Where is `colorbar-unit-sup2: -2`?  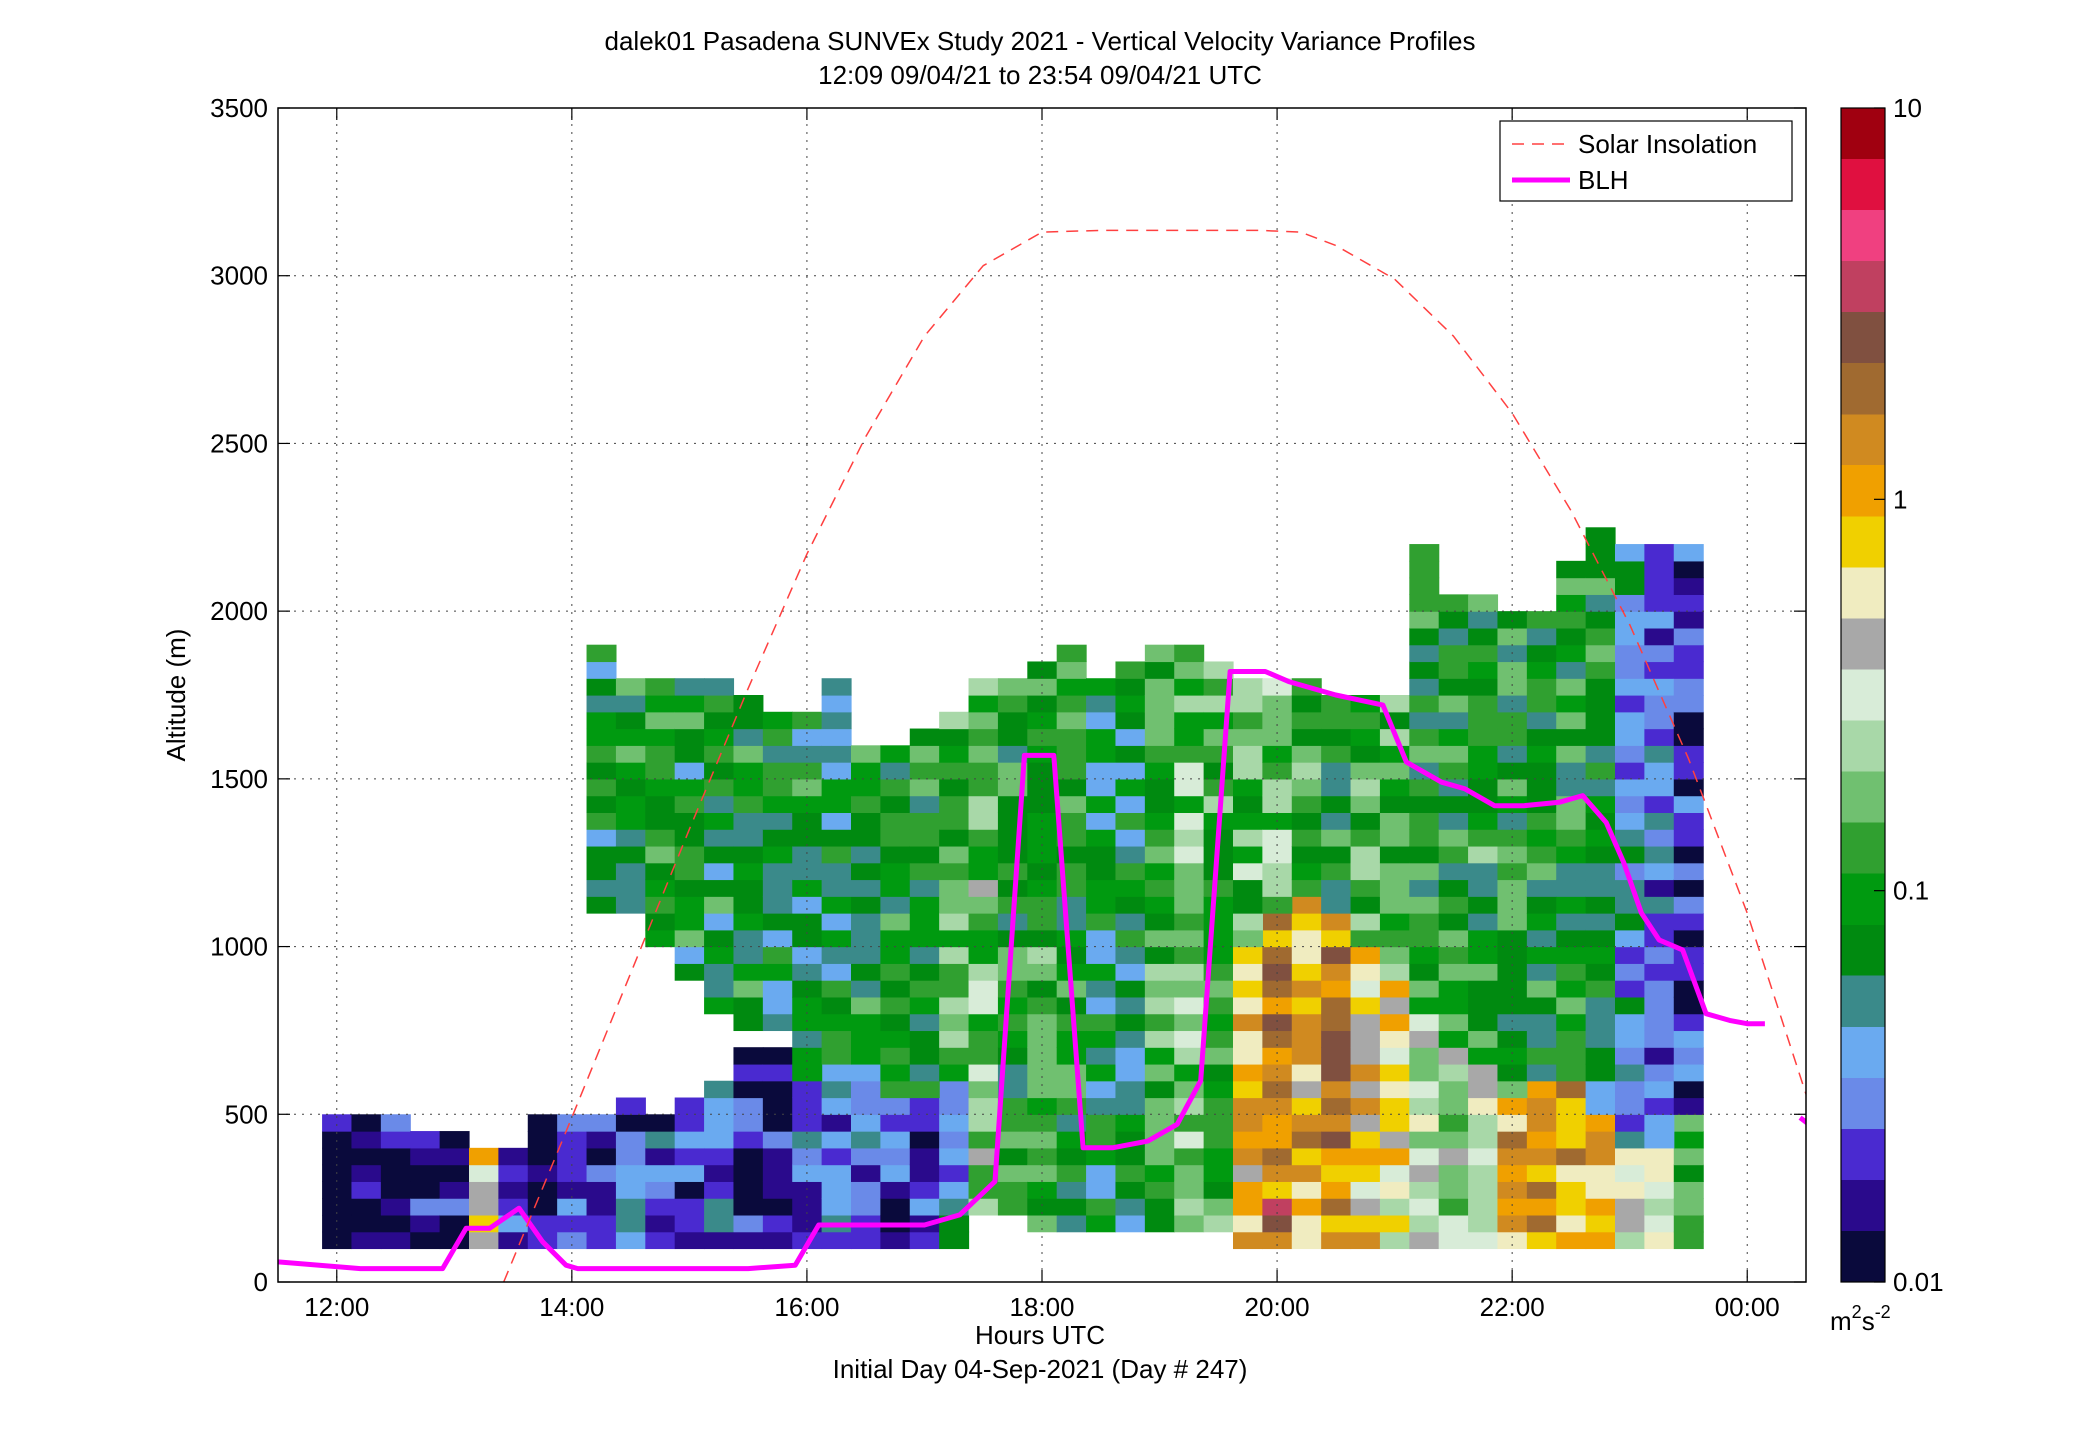 colorbar-unit-sup2: -2 is located at coordinates (1883, 1312).